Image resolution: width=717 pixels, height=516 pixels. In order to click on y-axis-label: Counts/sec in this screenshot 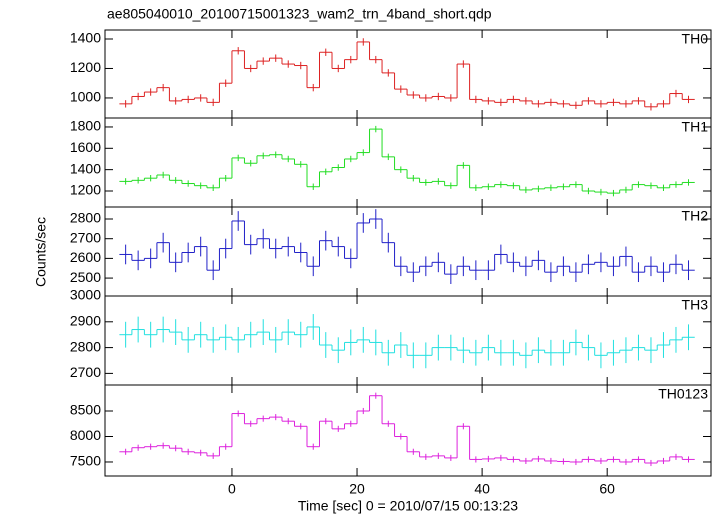, I will do `click(41, 252)`.